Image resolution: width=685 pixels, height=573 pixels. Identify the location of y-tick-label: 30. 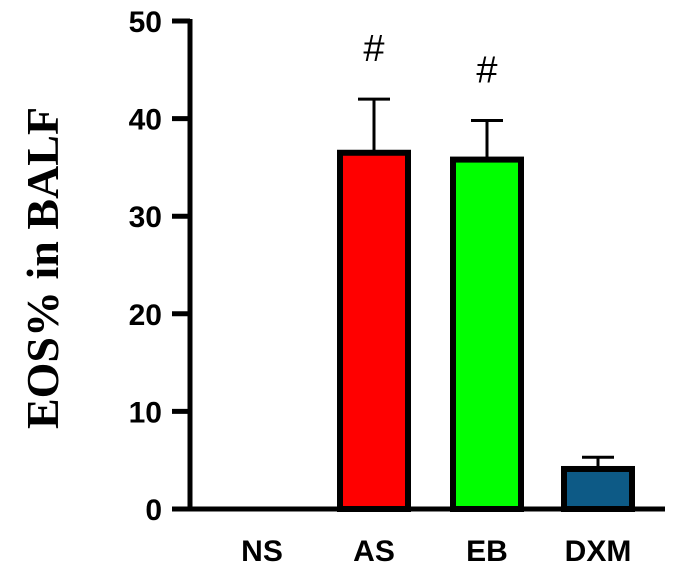
(145, 217).